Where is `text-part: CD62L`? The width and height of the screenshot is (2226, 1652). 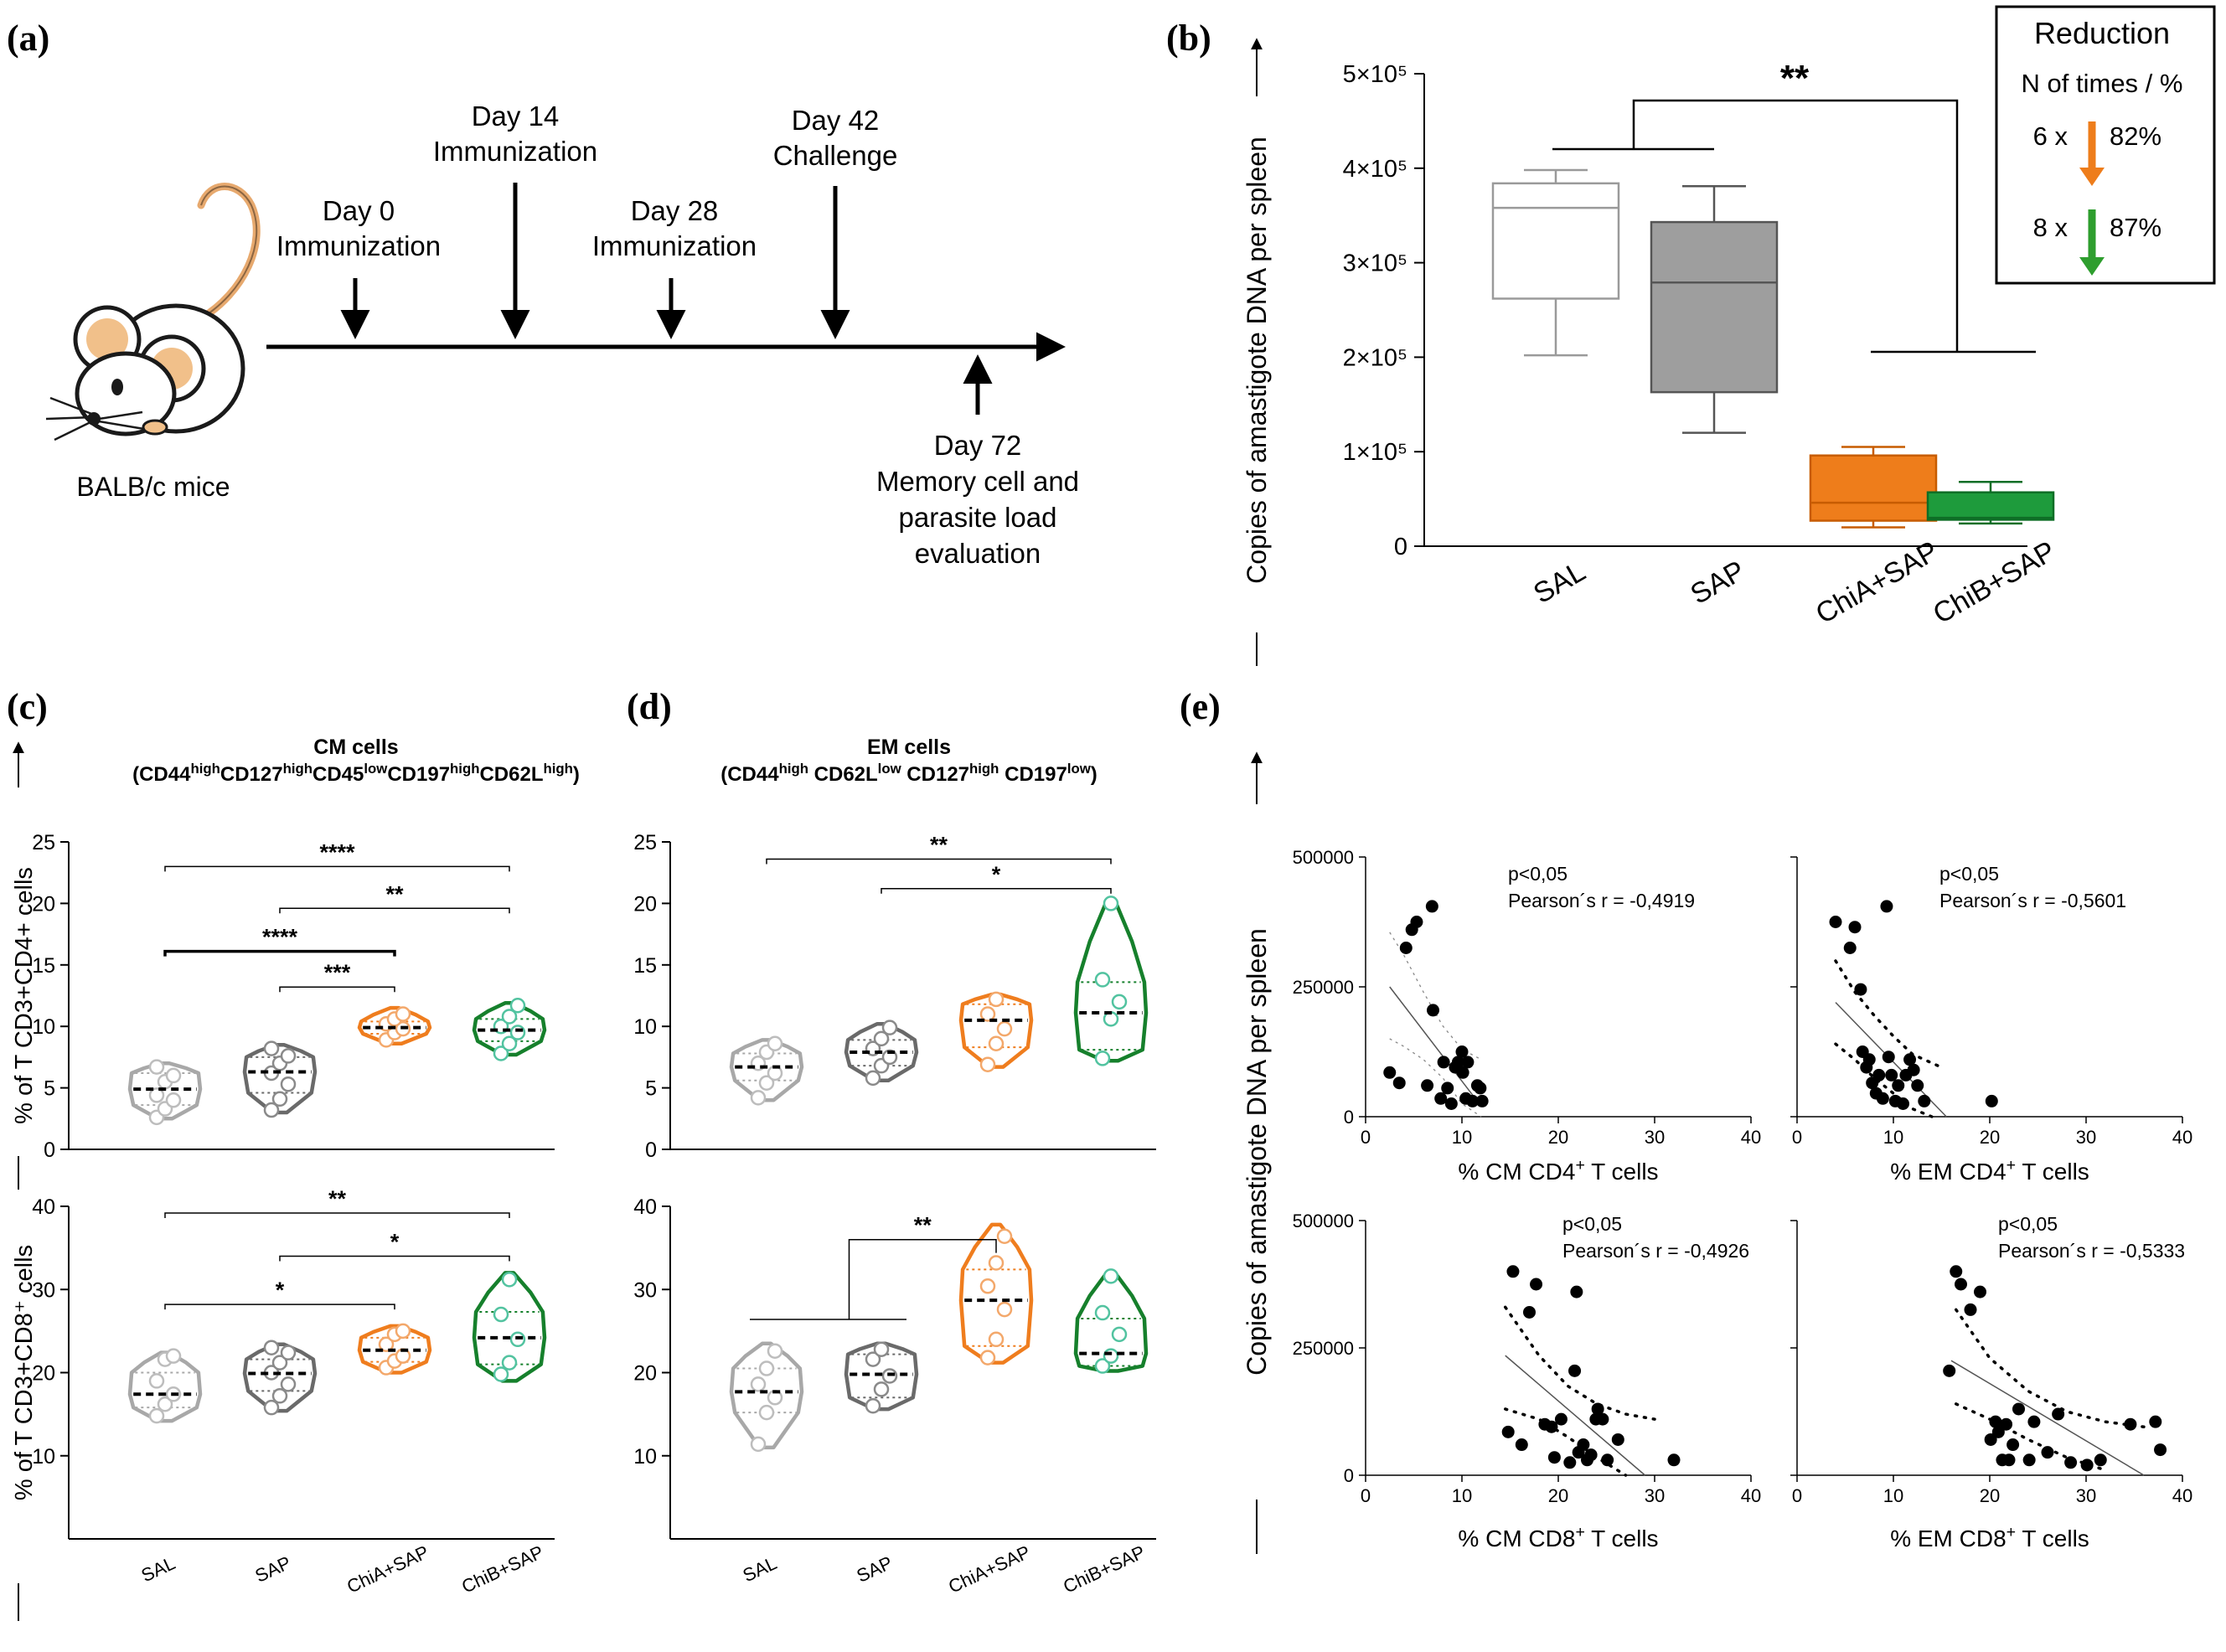 text-part: CD62L is located at coordinates (843, 774).